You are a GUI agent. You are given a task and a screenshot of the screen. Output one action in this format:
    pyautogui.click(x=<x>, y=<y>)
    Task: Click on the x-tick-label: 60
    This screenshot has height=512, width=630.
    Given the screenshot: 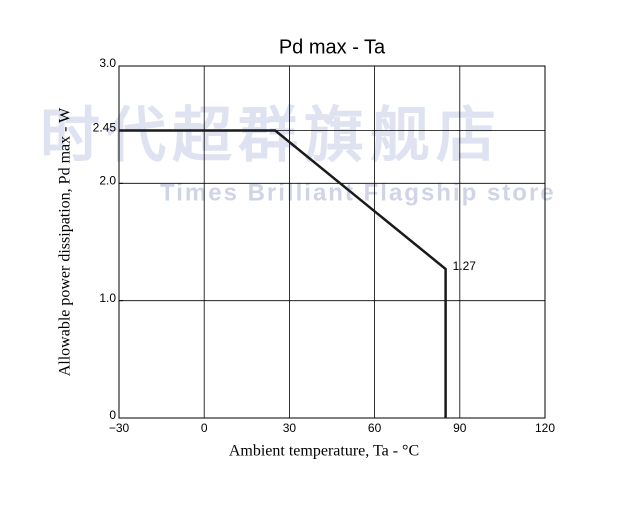 What is the action you would take?
    pyautogui.click(x=375, y=428)
    